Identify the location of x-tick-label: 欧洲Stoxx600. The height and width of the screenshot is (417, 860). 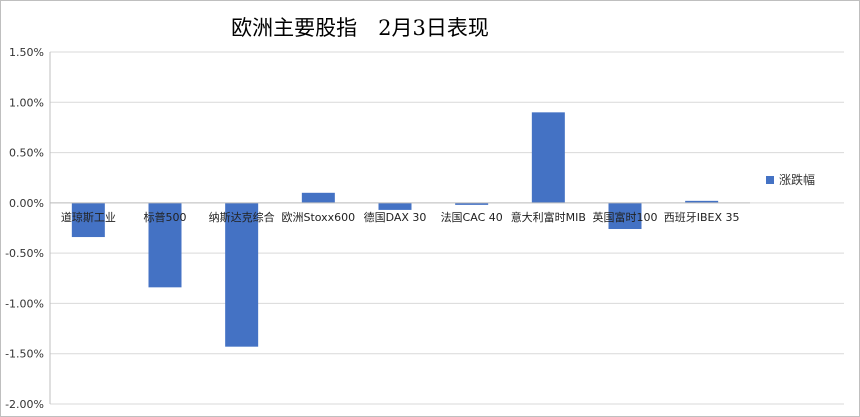
(318, 217).